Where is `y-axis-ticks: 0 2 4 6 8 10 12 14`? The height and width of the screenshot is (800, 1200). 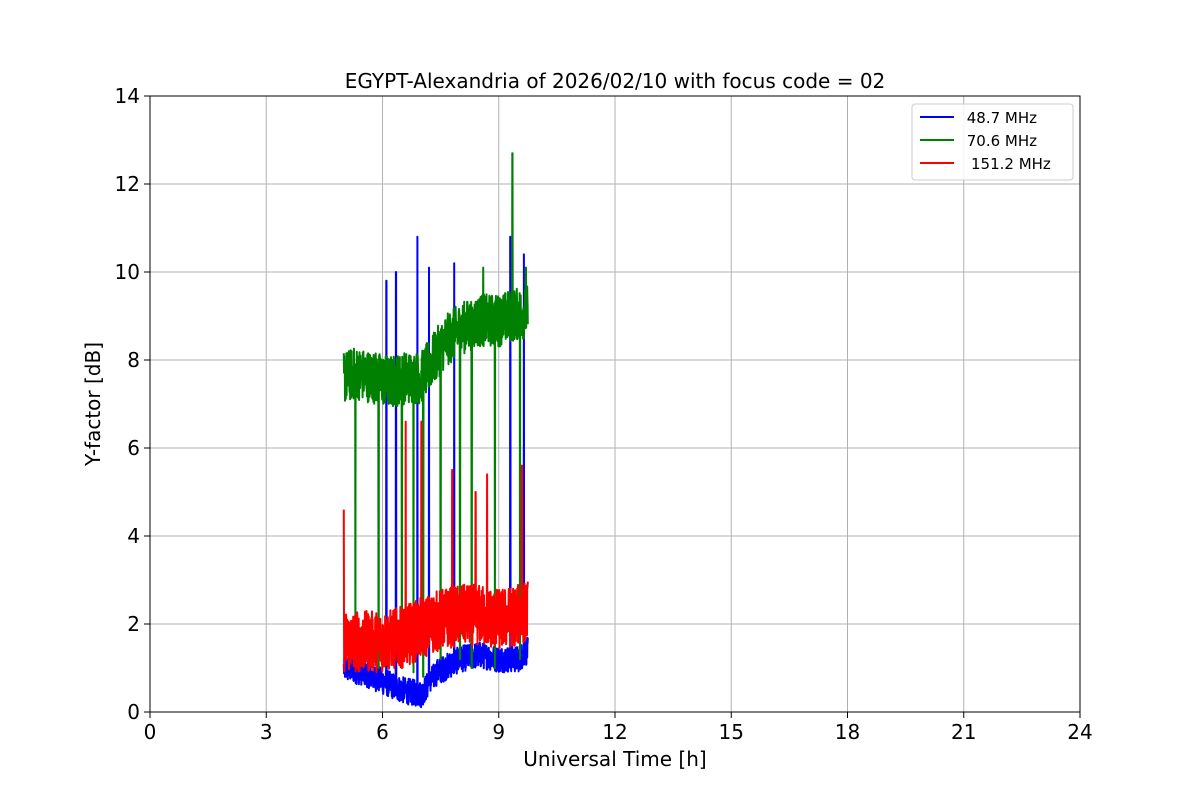
y-axis-ticks: 0 2 4 6 8 10 12 14 is located at coordinates (132, 404).